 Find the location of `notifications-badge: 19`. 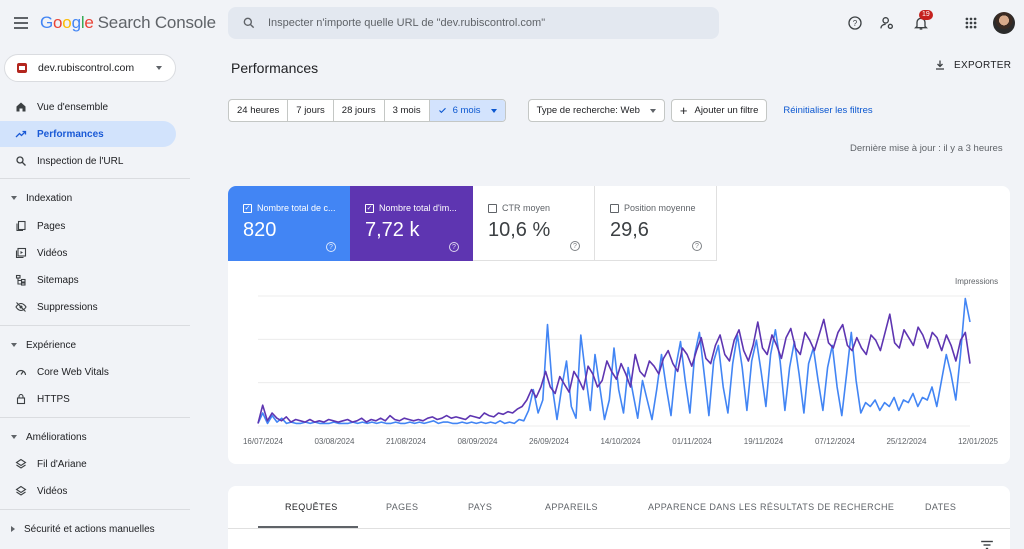

notifications-badge: 19 is located at coordinates (926, 15).